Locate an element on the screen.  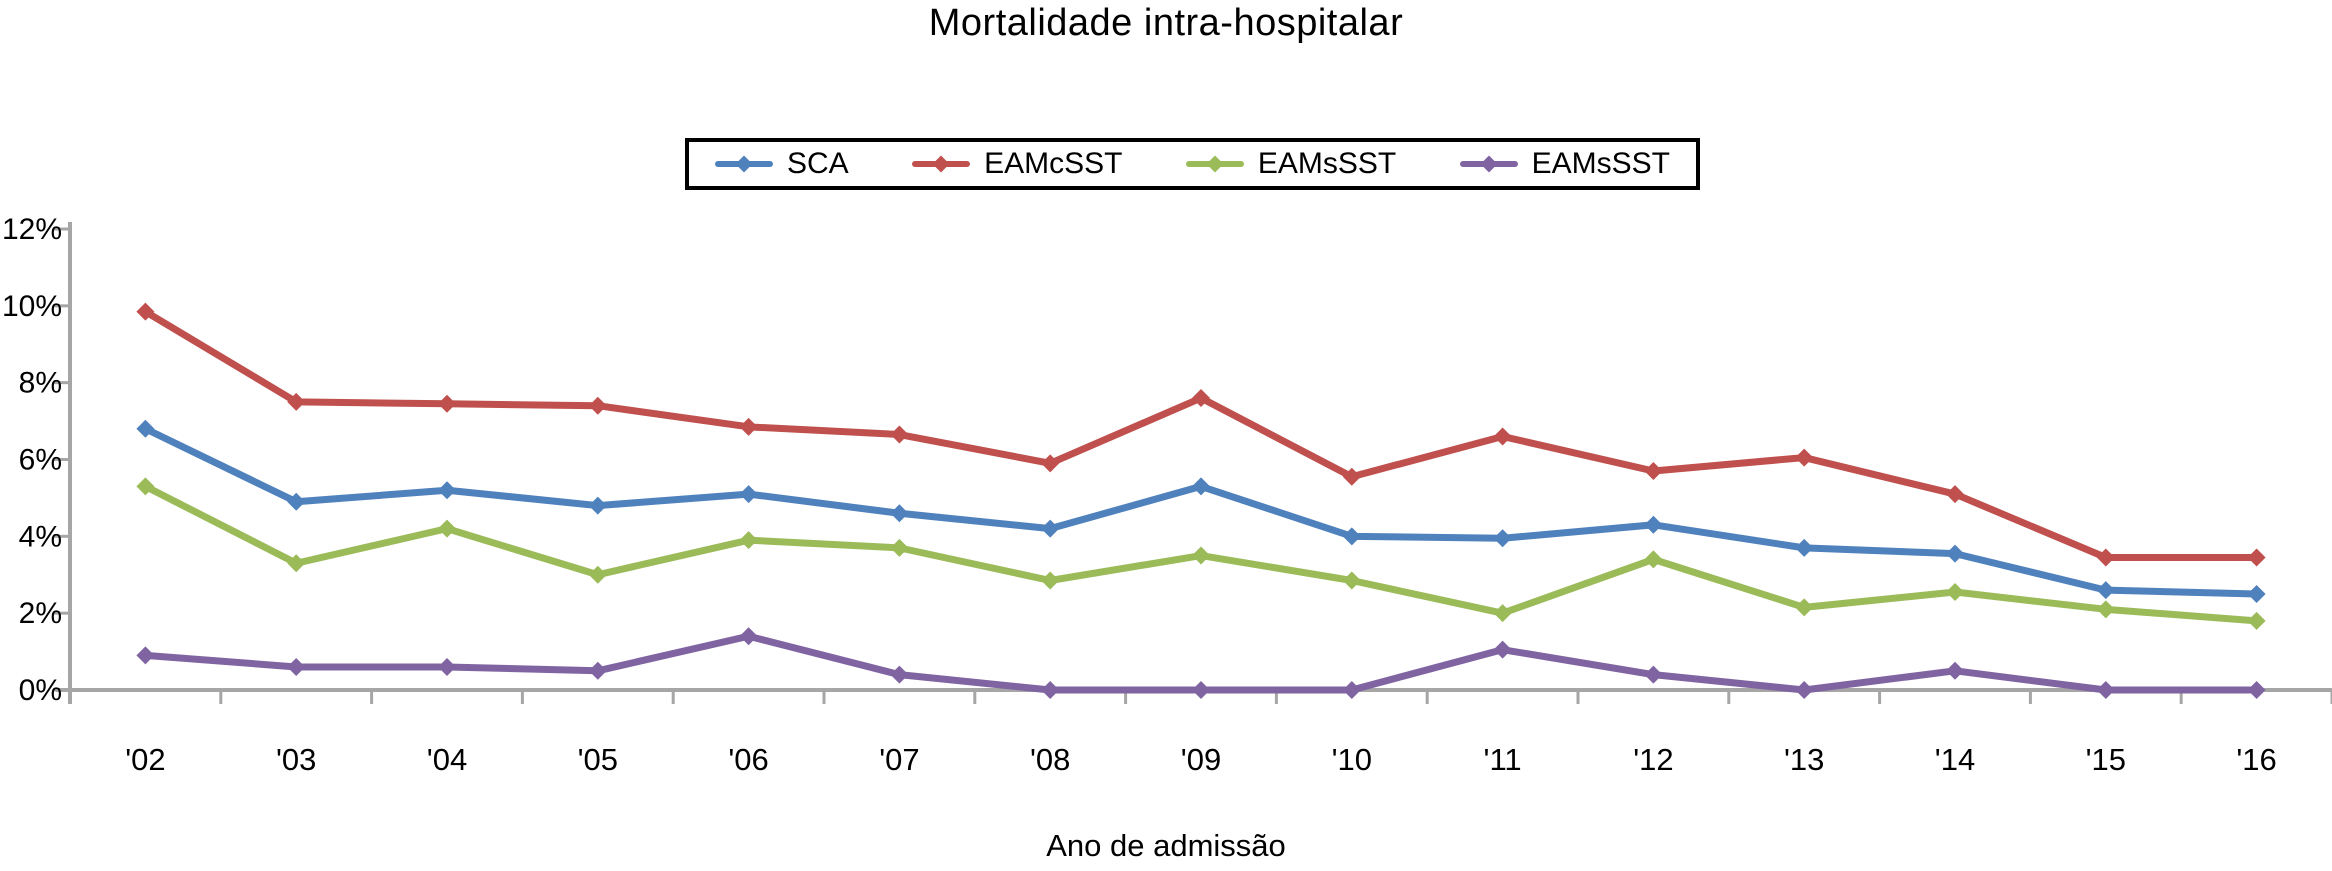
y-tick-label: 10% is located at coordinates (32, 306).